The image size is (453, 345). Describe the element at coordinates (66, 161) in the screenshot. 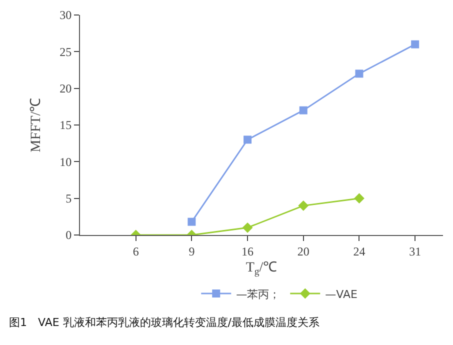

I see `y-tick-label: 10` at that location.